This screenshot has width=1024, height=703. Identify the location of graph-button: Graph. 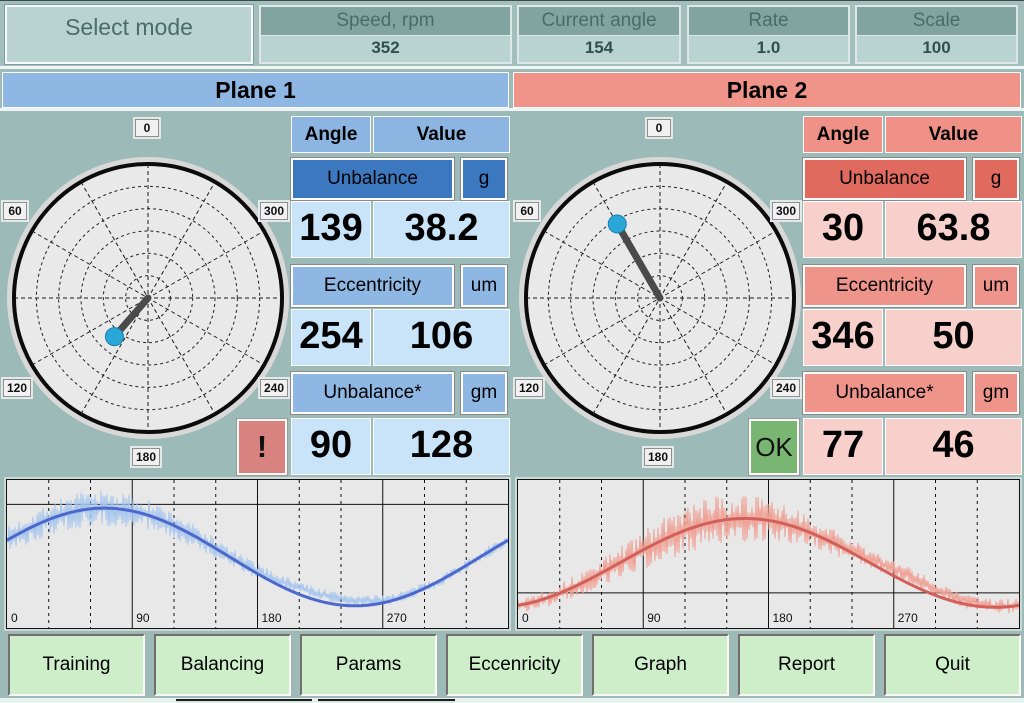
(660, 665).